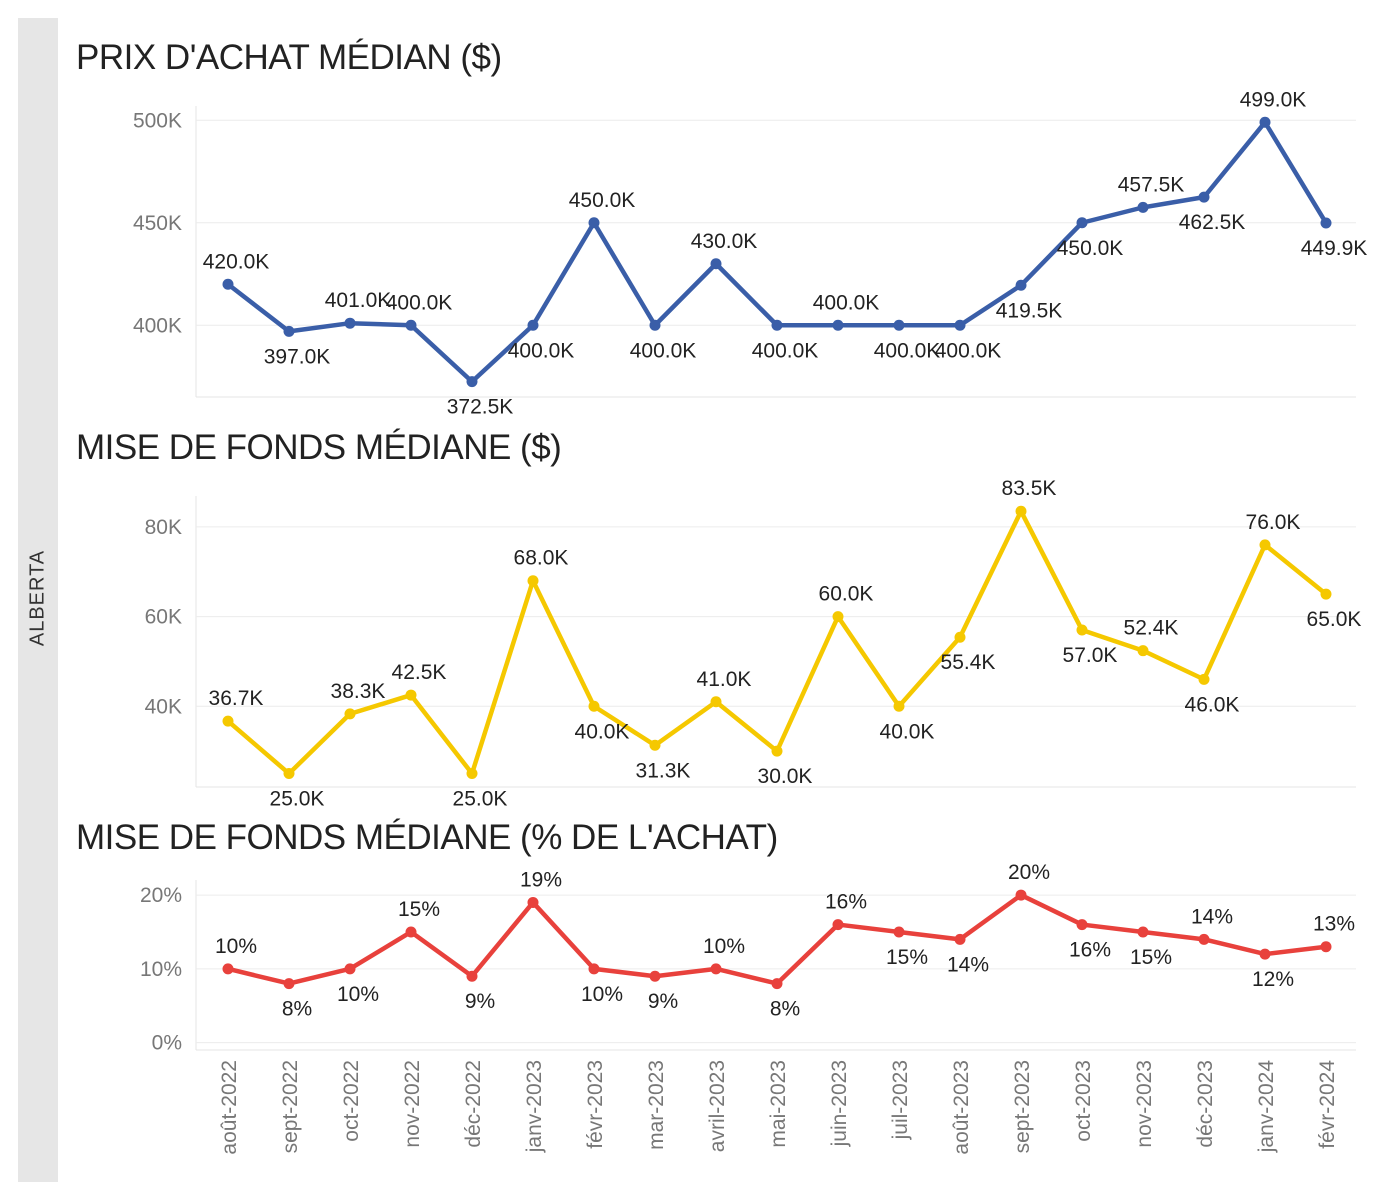  What do you see at coordinates (229, 1107) in the screenshot?
I see `x-tick-label: août-2022` at bounding box center [229, 1107].